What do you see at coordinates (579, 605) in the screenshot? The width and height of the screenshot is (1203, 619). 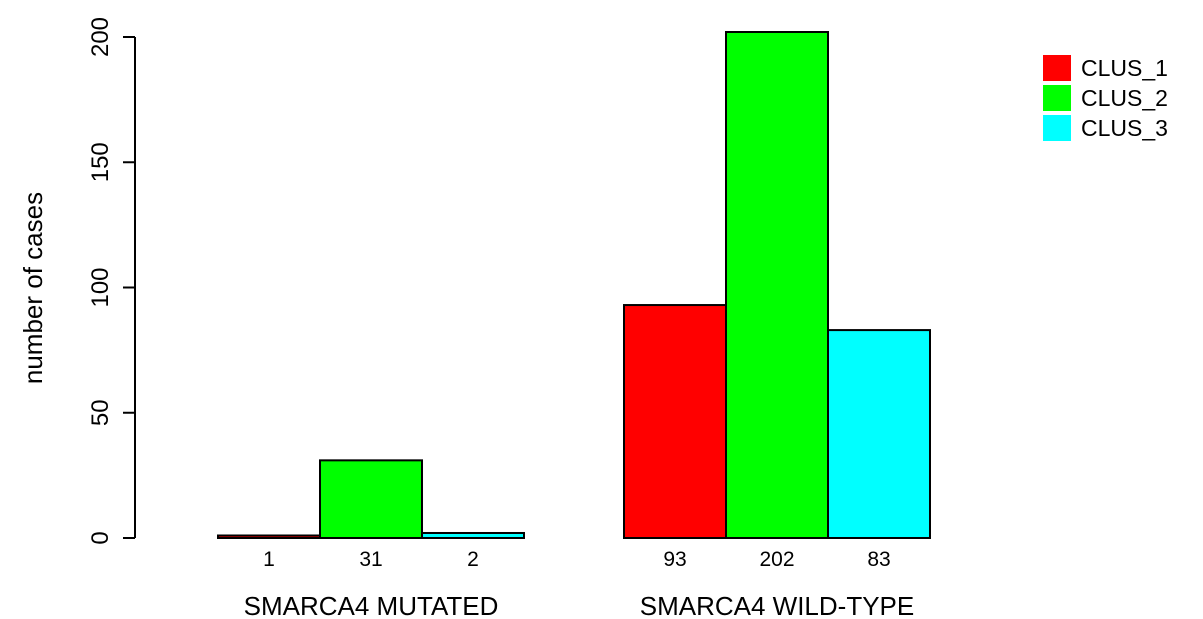 I see `group-labels: SMARCA4 MUTATED SMARCA4 WILD-TYPE` at bounding box center [579, 605].